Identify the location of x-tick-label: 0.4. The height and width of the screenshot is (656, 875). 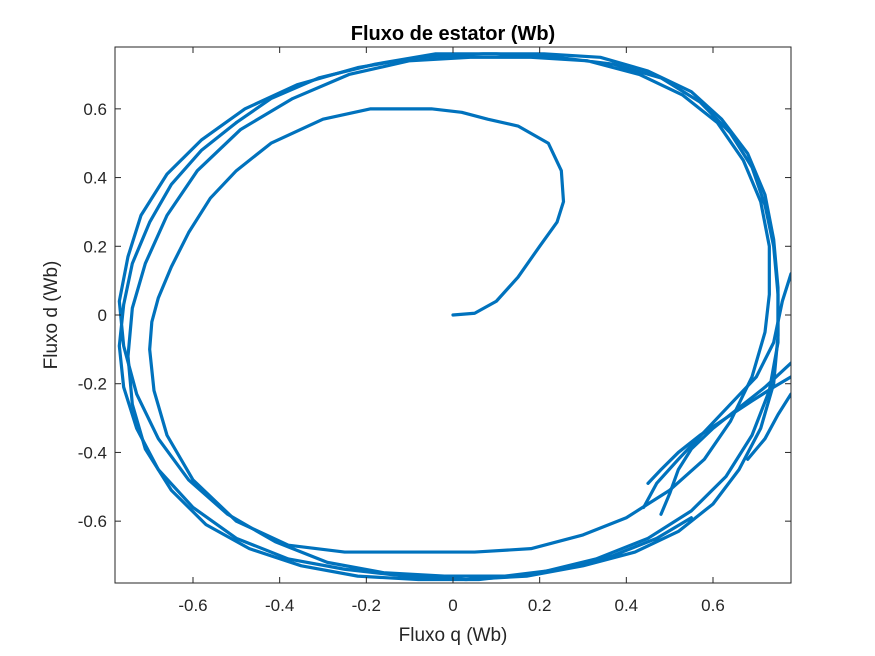
(627, 605).